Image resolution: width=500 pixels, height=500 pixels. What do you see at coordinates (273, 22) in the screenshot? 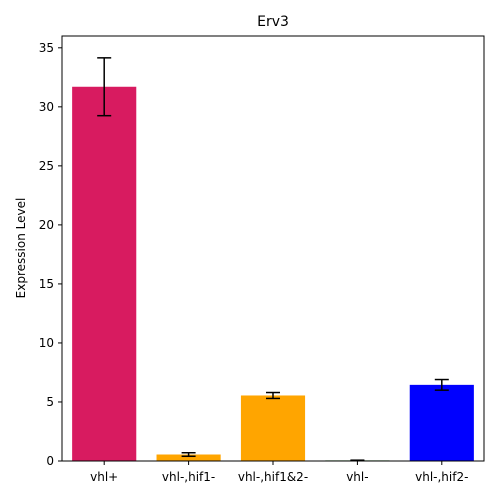
I see `chart-title: Erv3` at bounding box center [273, 22].